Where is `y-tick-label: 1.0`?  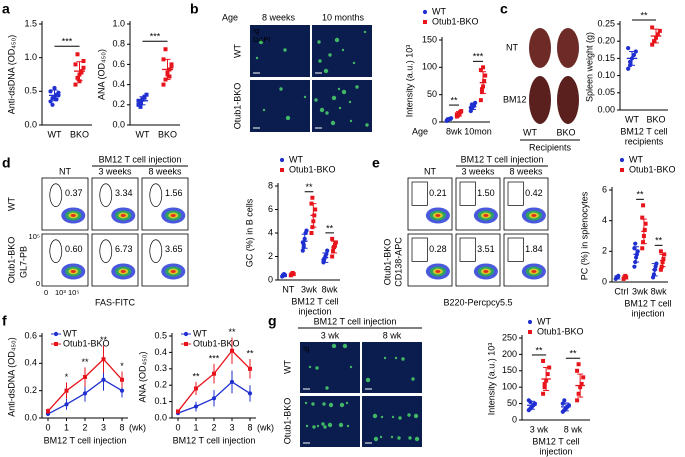 y-tick-label: 1.0 is located at coordinates (118, 23).